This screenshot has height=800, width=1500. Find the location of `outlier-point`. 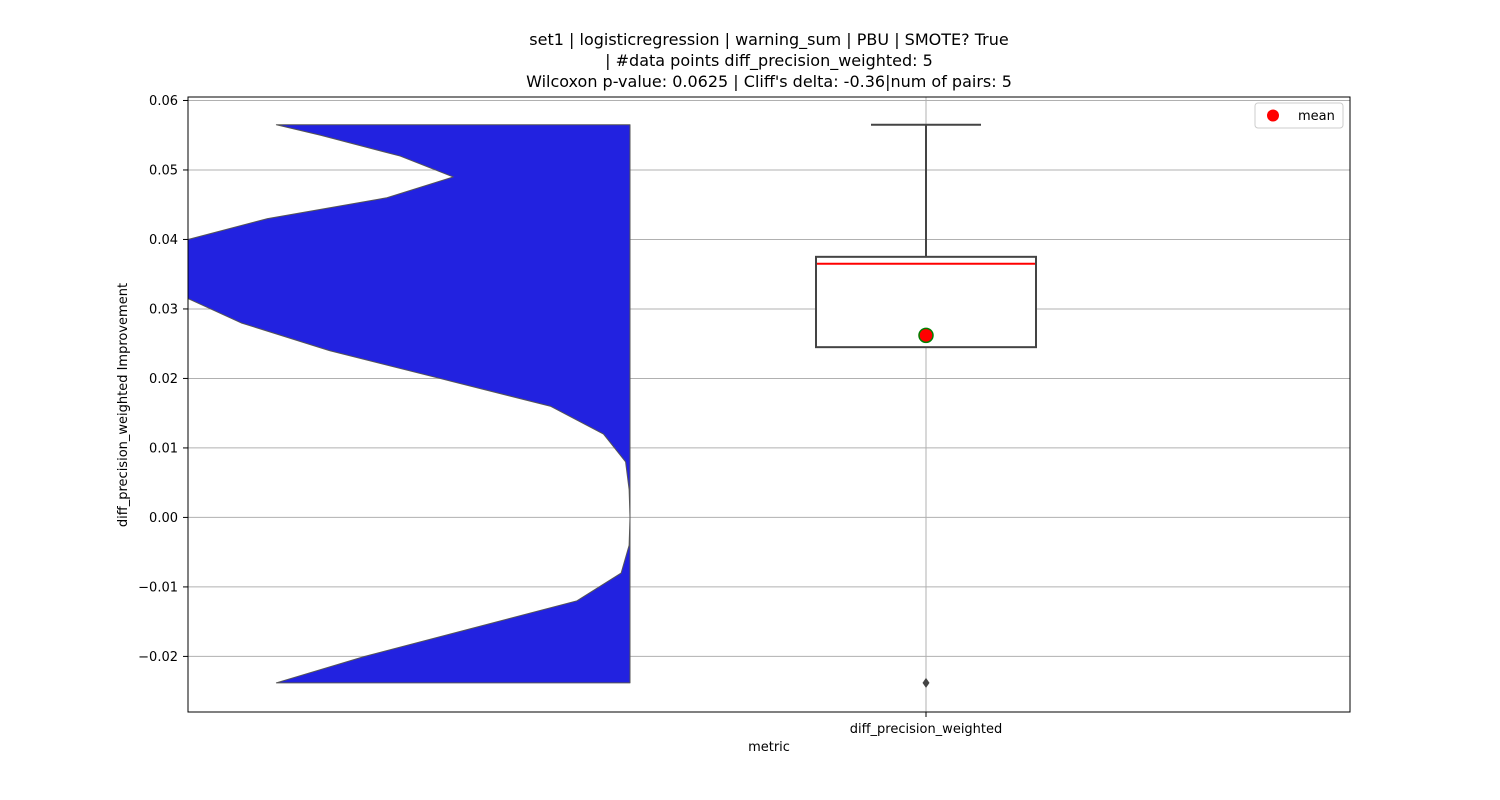

outlier-point is located at coordinates (926, 682).